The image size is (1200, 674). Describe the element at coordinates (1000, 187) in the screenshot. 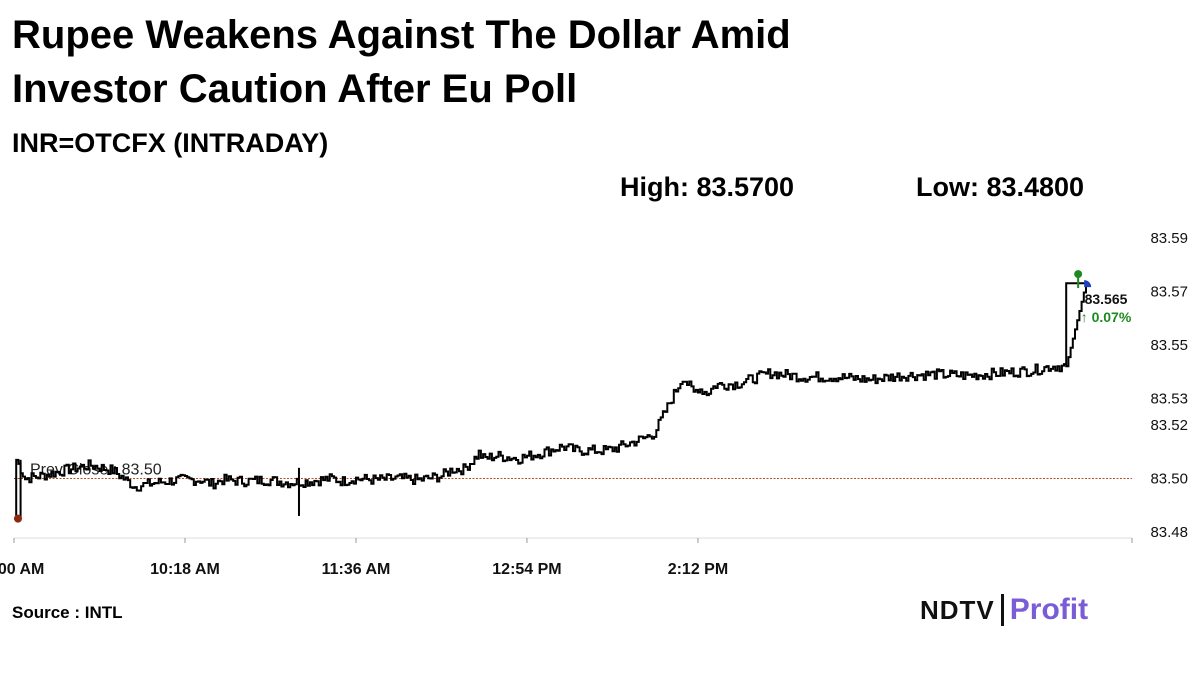

I see `low-value: Low: 83.4800` at that location.